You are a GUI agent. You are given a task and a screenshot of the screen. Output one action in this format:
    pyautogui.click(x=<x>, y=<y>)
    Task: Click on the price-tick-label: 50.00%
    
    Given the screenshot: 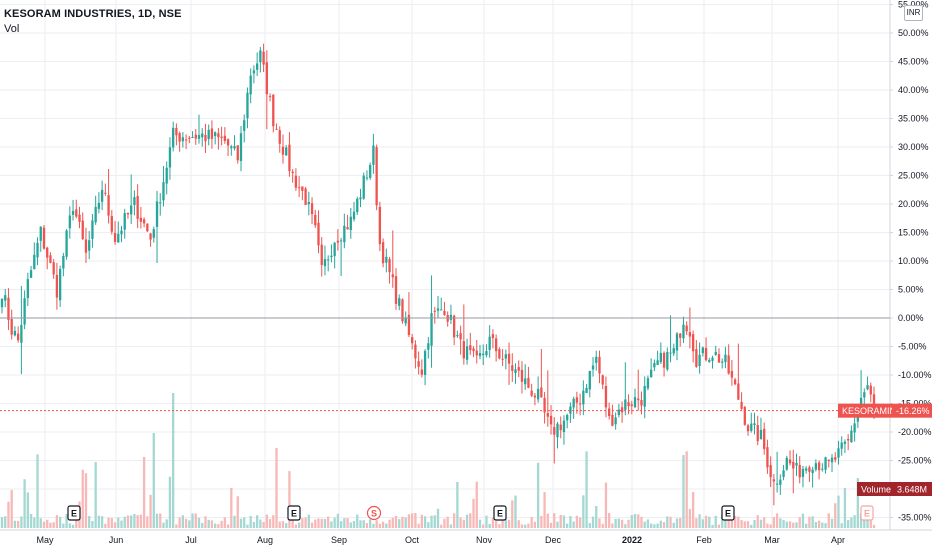 What is the action you would take?
    pyautogui.click(x=913, y=33)
    